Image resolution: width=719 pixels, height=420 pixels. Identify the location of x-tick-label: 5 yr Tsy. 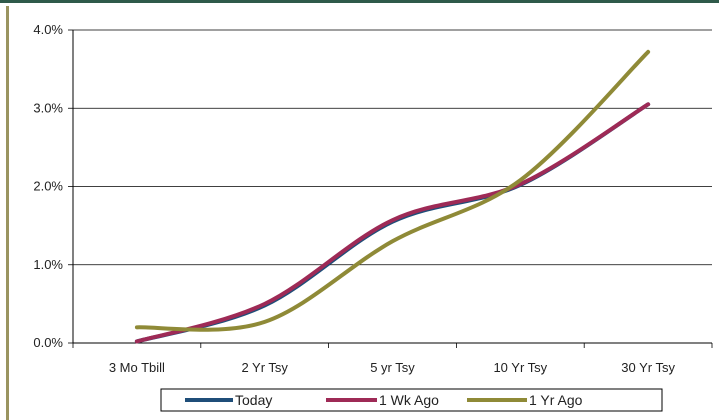
(392, 367).